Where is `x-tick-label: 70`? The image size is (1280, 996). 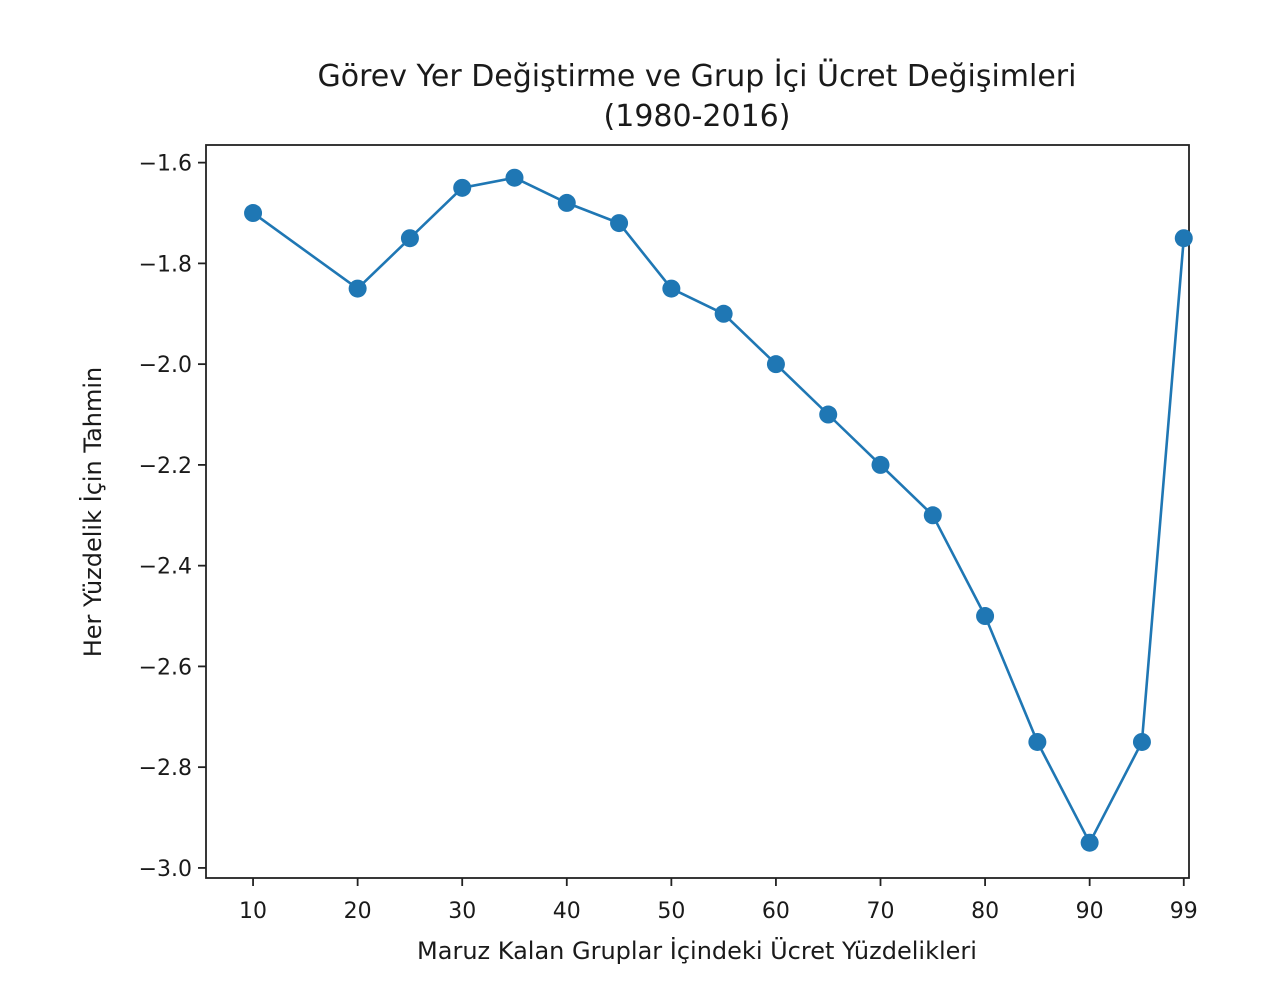
x-tick-label: 70 is located at coordinates (881, 911).